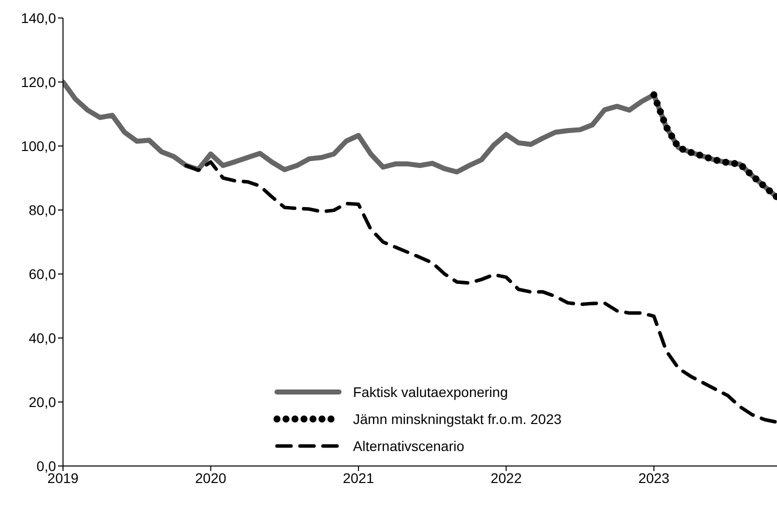  Describe the element at coordinates (42, 402) in the screenshot. I see `y-tick-label: 20,0` at that location.